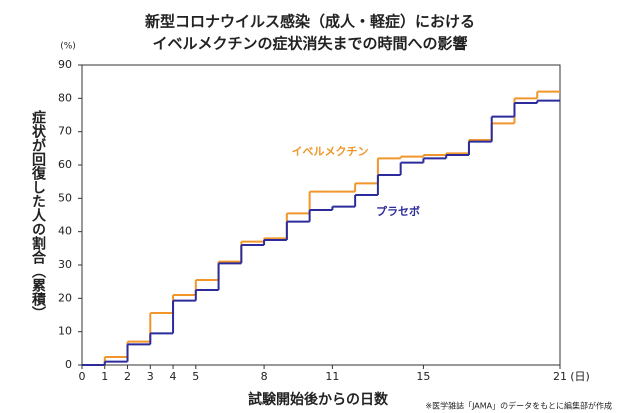  What do you see at coordinates (65, 297) in the screenshot?
I see `y-tick-label: 20` at bounding box center [65, 297].